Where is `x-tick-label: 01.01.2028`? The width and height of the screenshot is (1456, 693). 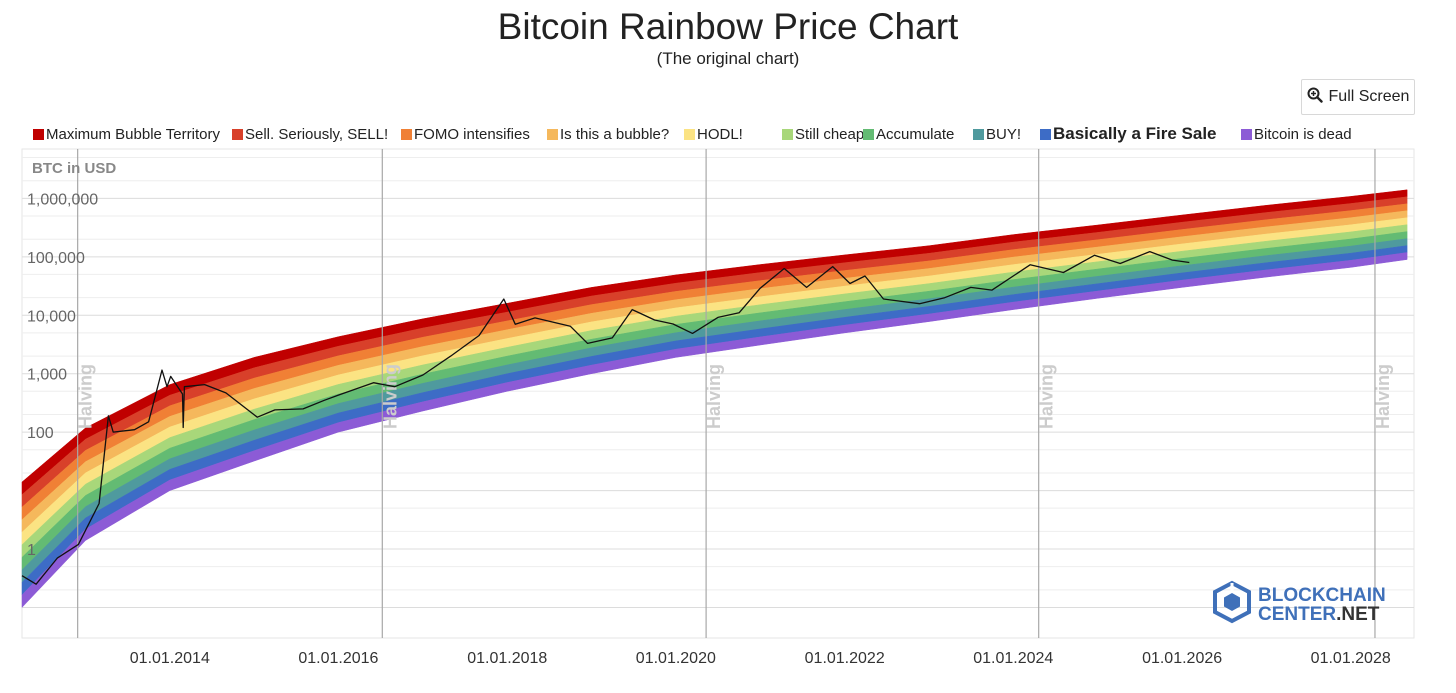 x-tick-label: 01.01.2028 is located at coordinates (1351, 658).